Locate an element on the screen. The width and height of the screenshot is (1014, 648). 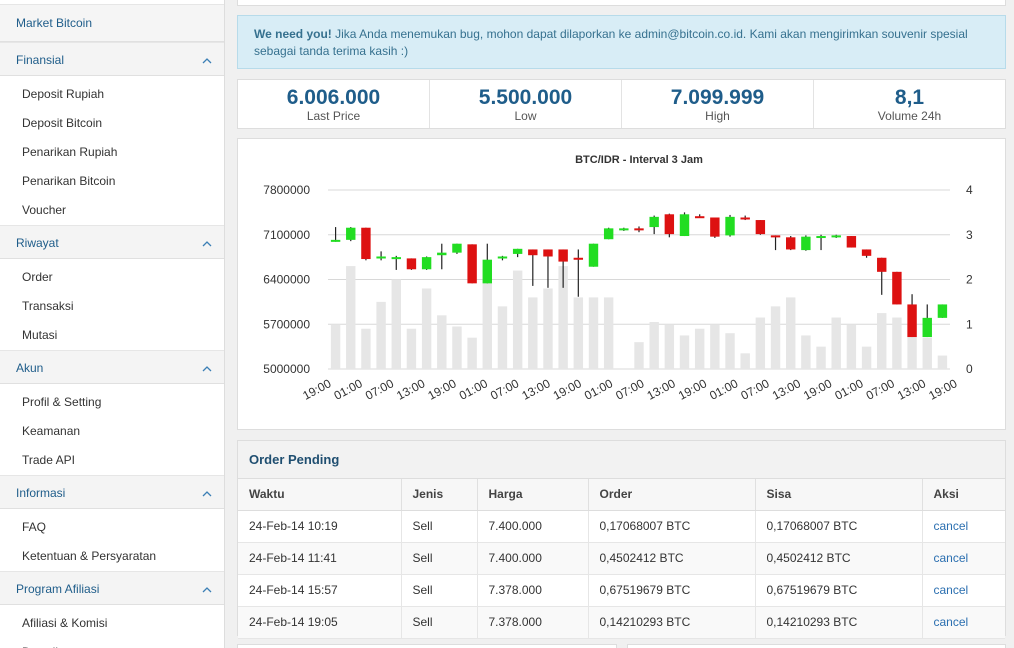
sidebar-item-penarikan-rupiah: Penarikan Rupiah is located at coordinates (112, 152).